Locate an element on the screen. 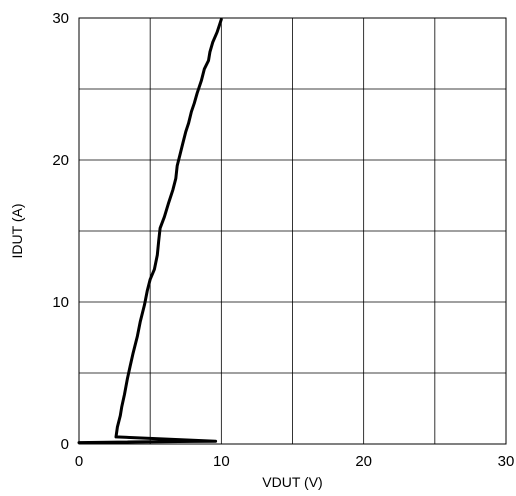 This screenshot has height=496, width=516. x-tick-label: 20 is located at coordinates (363, 461).